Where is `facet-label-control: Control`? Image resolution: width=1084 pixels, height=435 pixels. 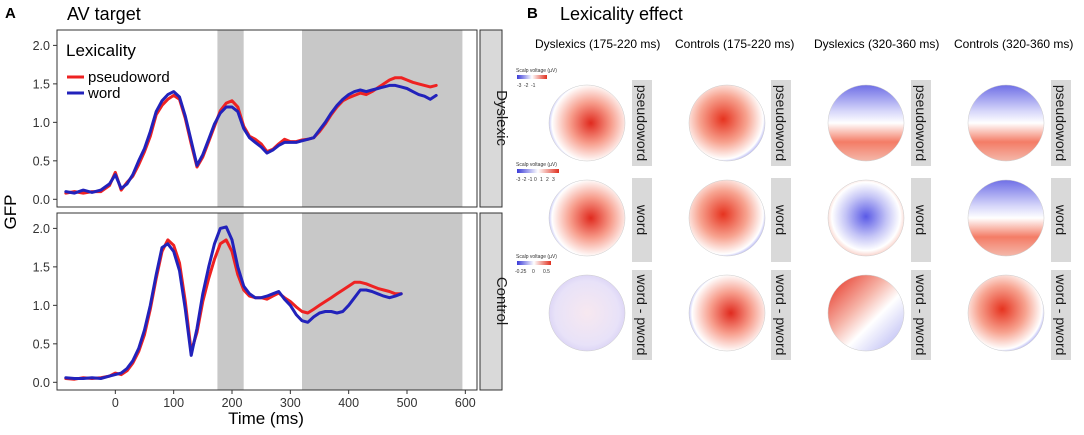
facet-label-control: Control is located at coordinates (501, 301).